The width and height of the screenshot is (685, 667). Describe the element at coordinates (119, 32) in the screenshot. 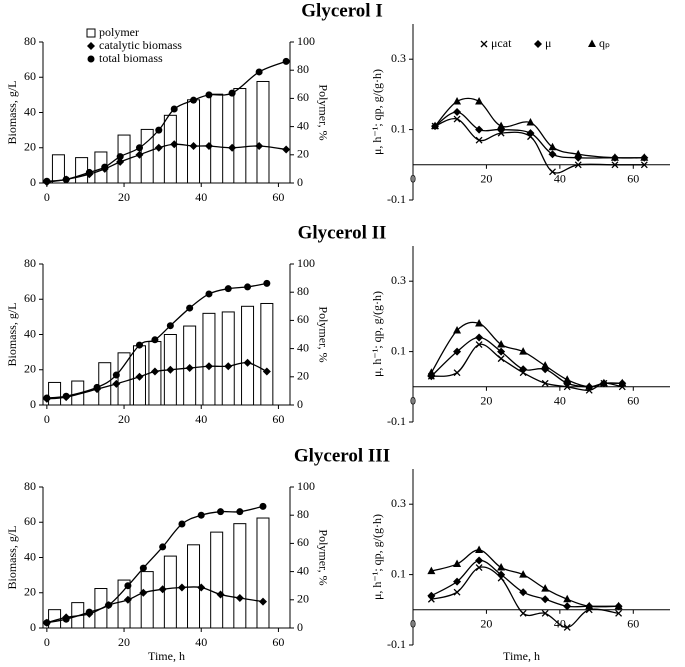

I see `legend-label: polymer` at that location.